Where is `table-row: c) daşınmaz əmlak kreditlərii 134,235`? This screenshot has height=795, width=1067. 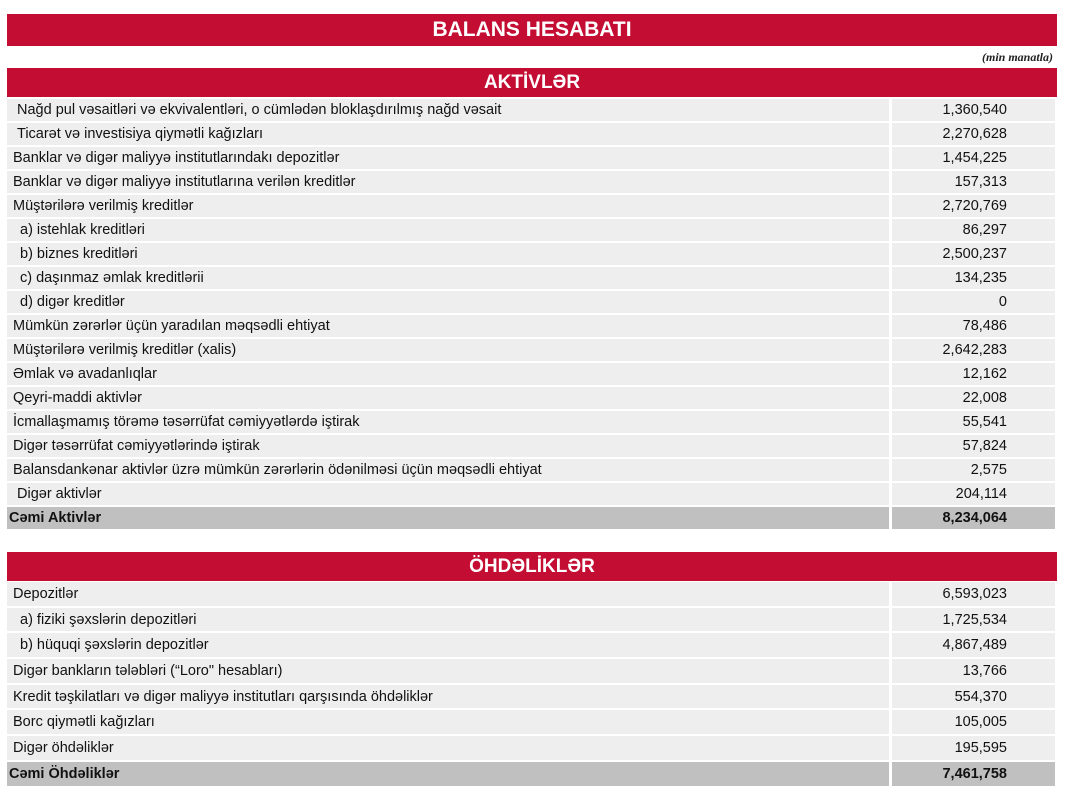 table-row: c) daşınmaz əmlak kreditlərii 134,235 is located at coordinates (532, 278).